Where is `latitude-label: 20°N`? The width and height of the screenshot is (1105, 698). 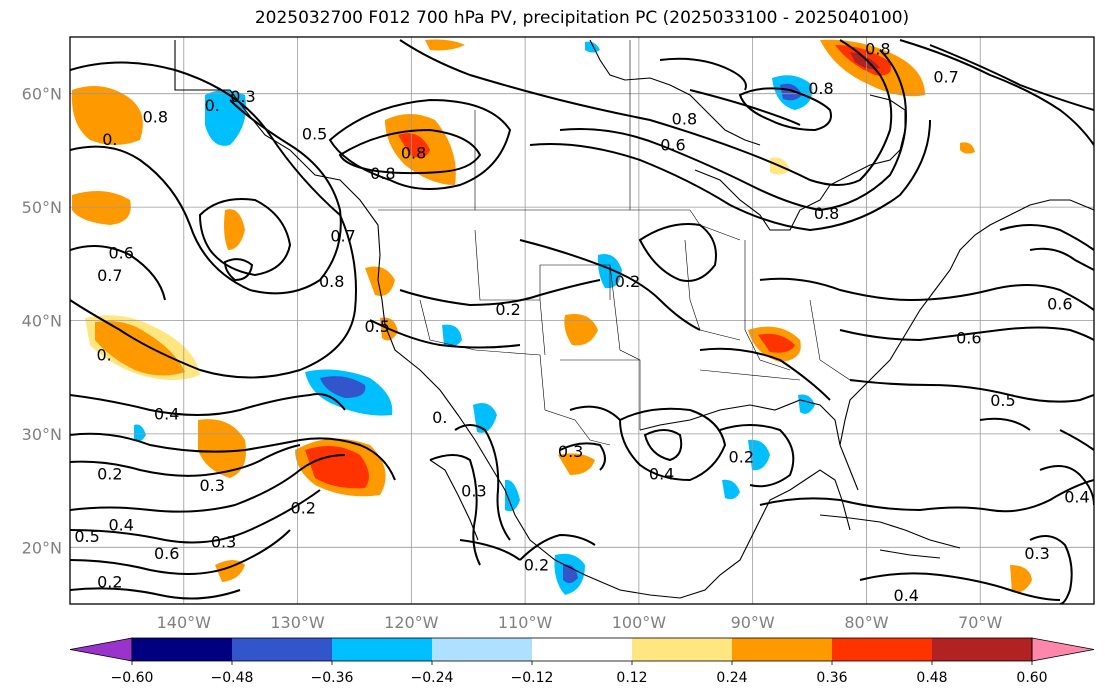
latitude-label: 20°N is located at coordinates (42, 547).